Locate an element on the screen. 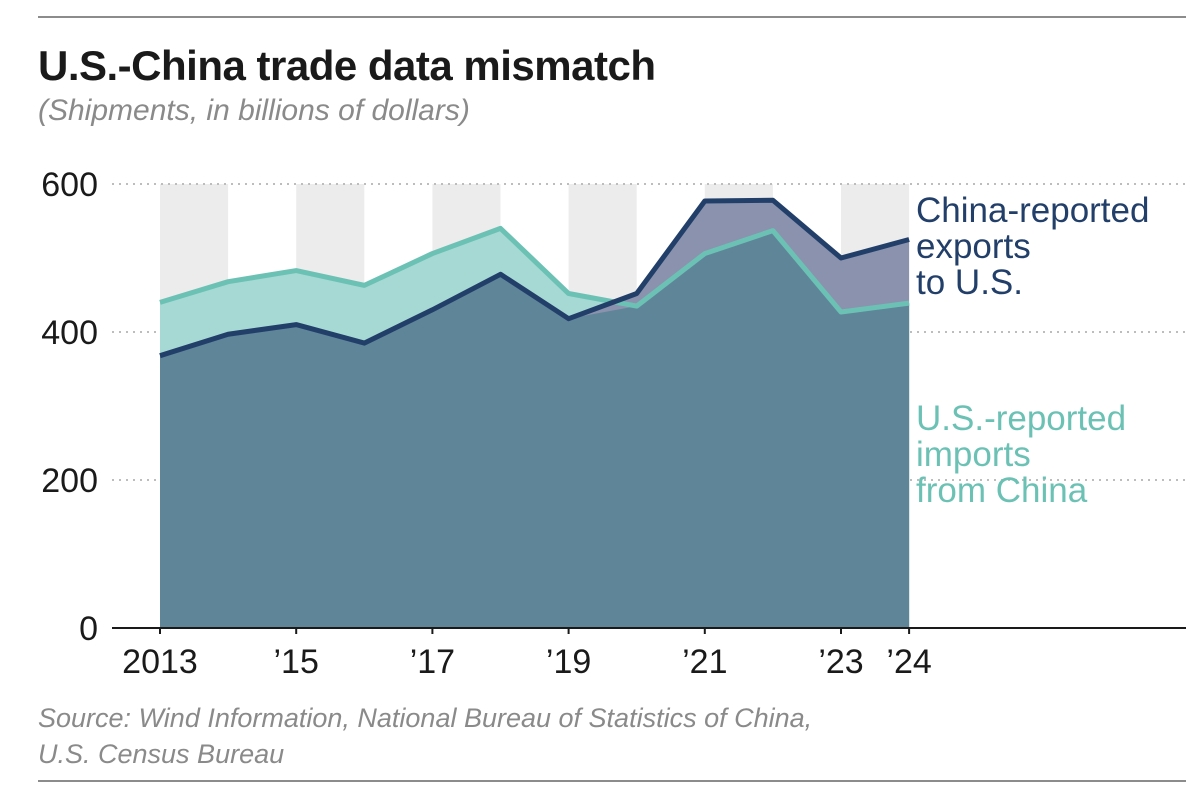  y-tick-label: 200 is located at coordinates (69, 481).